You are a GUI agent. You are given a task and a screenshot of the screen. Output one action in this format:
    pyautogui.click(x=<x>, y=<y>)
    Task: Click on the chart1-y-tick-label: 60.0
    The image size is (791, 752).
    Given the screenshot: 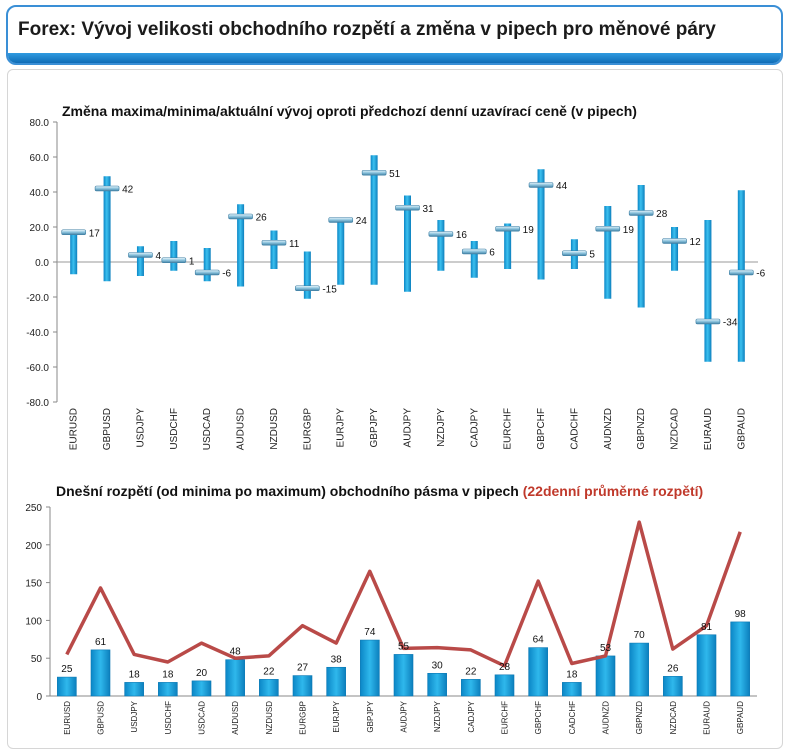 What is the action you would take?
    pyautogui.click(x=40, y=158)
    